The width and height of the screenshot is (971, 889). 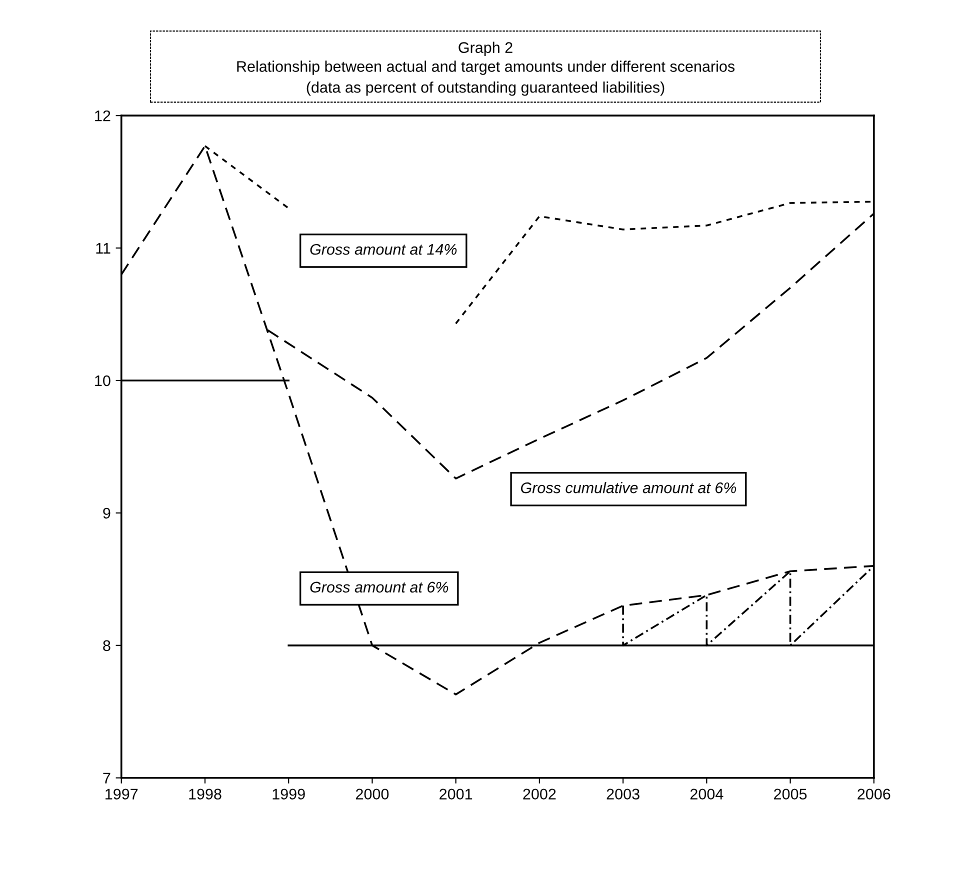 What do you see at coordinates (623, 794) in the screenshot?
I see `x-tick-label: 2003` at bounding box center [623, 794].